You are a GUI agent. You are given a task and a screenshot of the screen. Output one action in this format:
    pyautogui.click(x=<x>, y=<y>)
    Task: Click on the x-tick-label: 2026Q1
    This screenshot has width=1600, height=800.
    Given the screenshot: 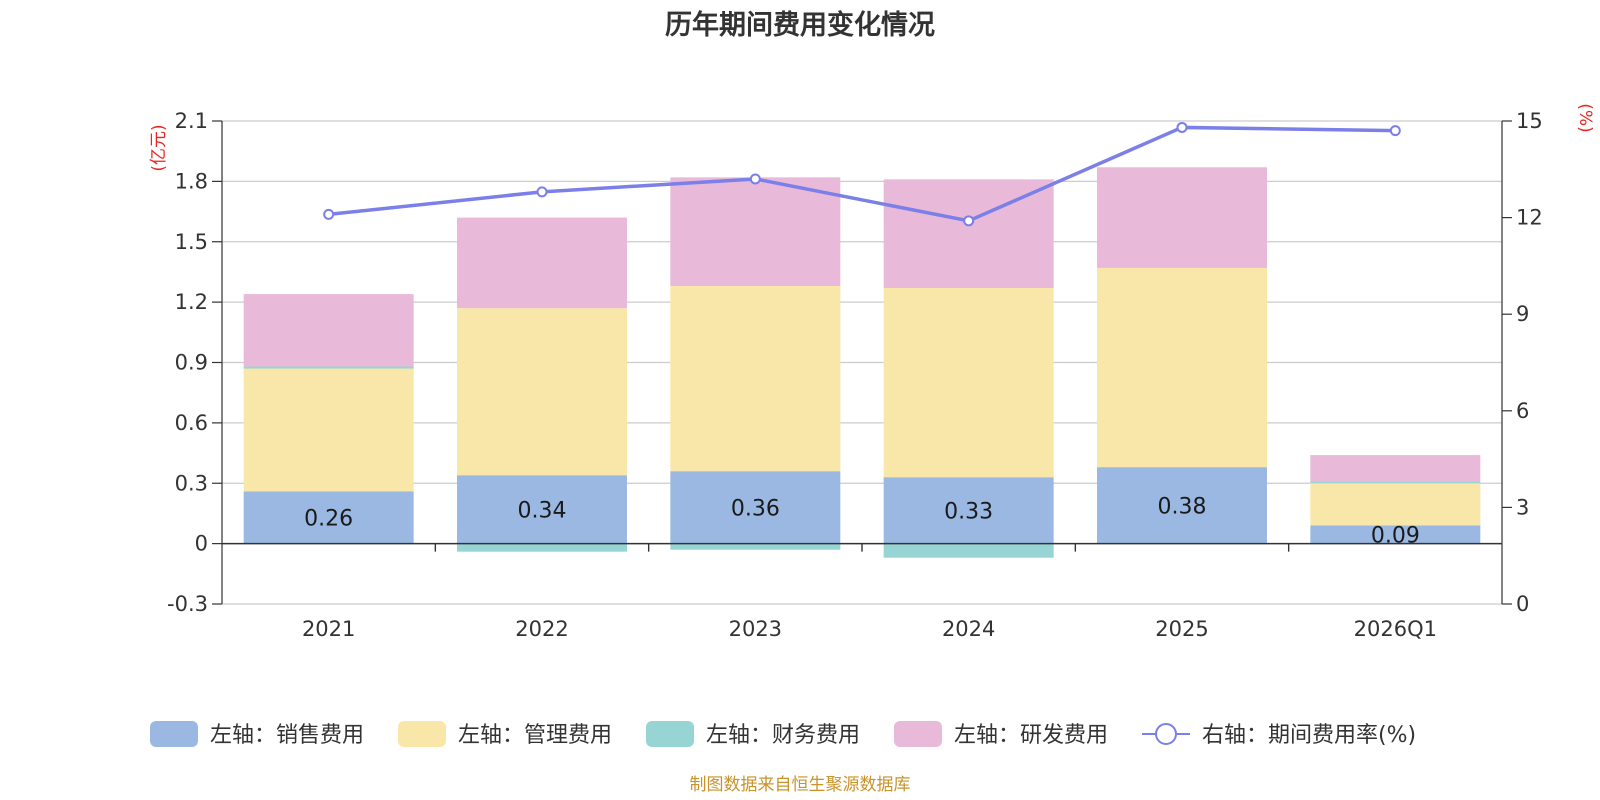 What is the action you would take?
    pyautogui.click(x=1395, y=629)
    